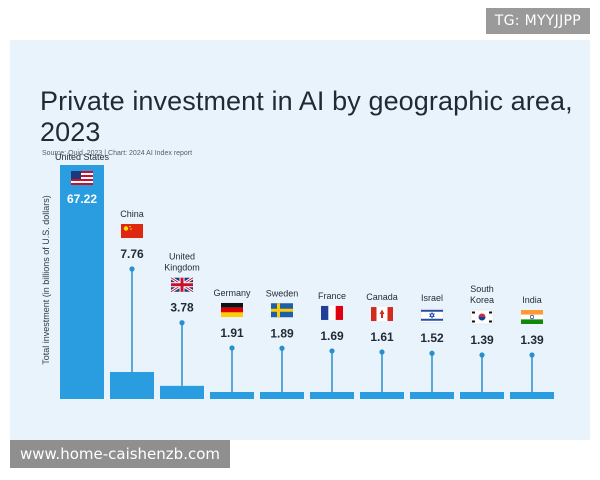  Describe the element at coordinates (382, 345) in the screenshot. I see `bar-group: Canada 1.61` at that location.